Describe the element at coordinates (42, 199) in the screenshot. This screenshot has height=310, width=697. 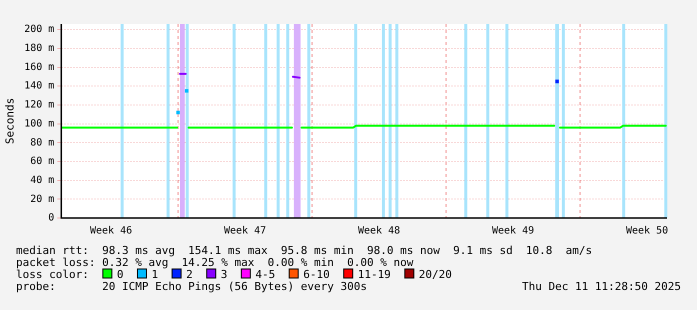
I see `y-tick-label: 20 m` at that location.